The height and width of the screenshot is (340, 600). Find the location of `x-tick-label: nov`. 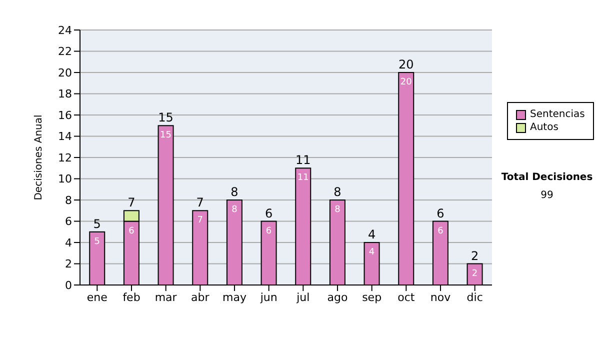

x-tick-label: nov is located at coordinates (441, 297).